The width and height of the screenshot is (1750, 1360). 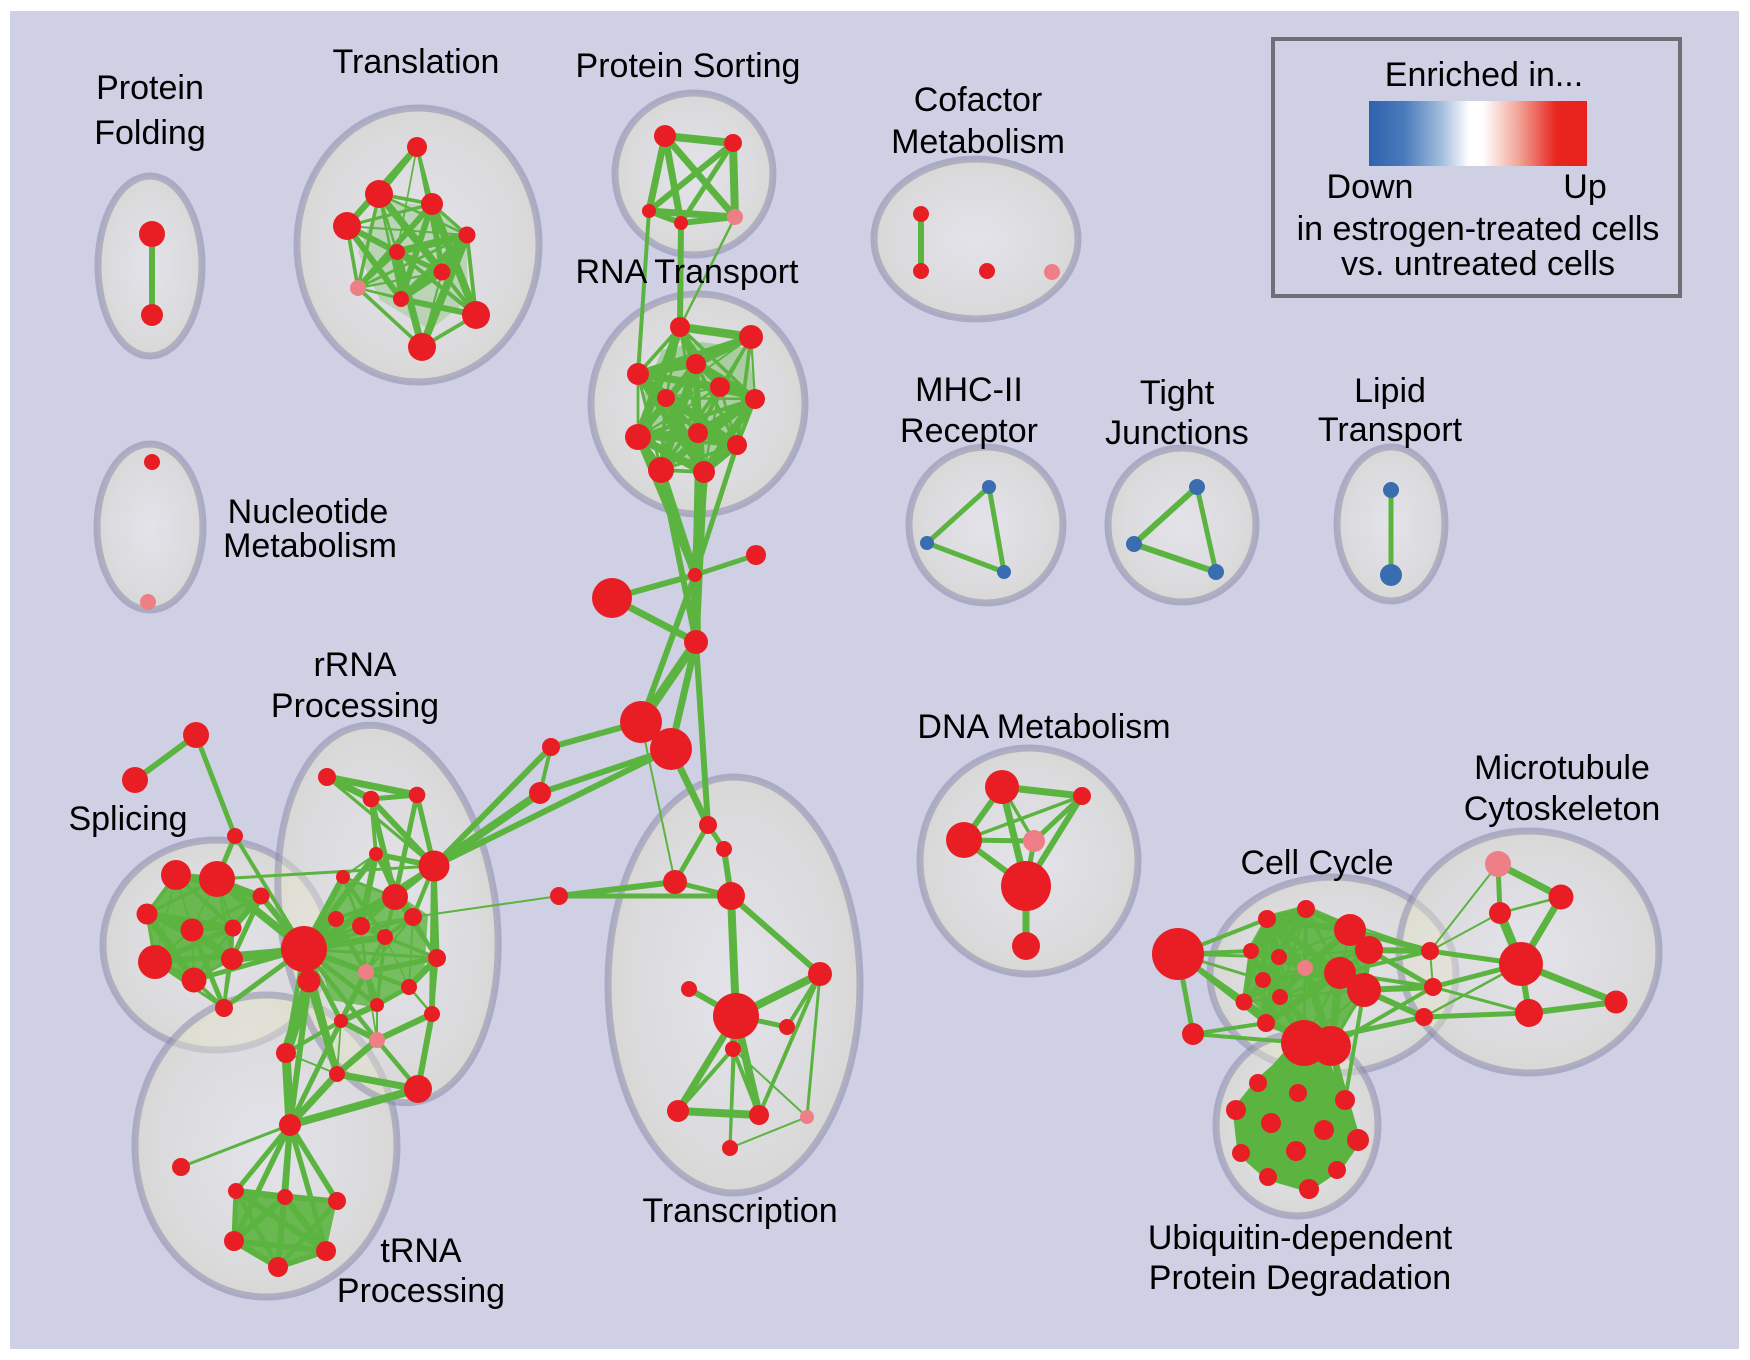 What do you see at coordinates (1177, 393) in the screenshot?
I see `svg-text: Tight` at bounding box center [1177, 393].